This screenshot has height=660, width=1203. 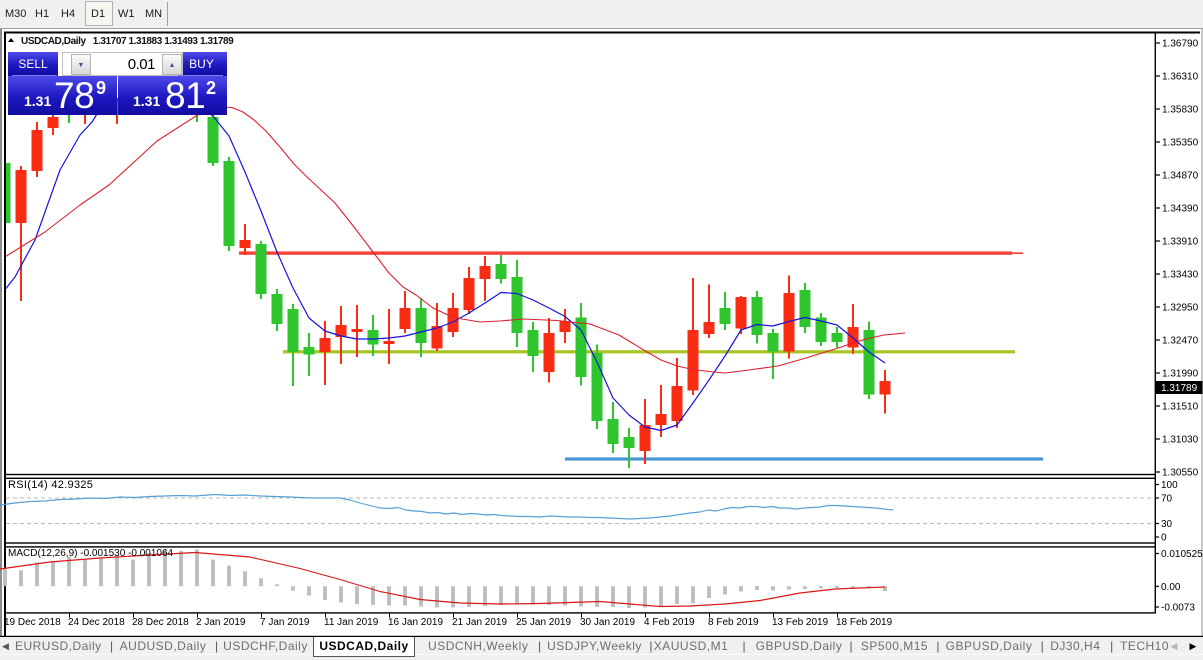 I want to click on svg-text: -0.0073, so click(x=1178, y=608).